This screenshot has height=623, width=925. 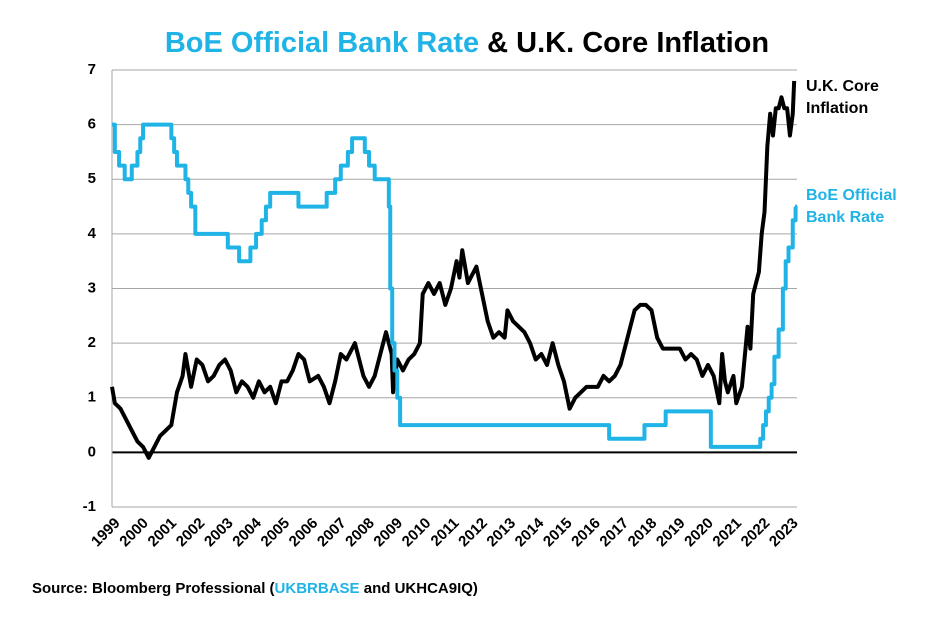 I want to click on x-tick-label: 2015, so click(x=558, y=533).